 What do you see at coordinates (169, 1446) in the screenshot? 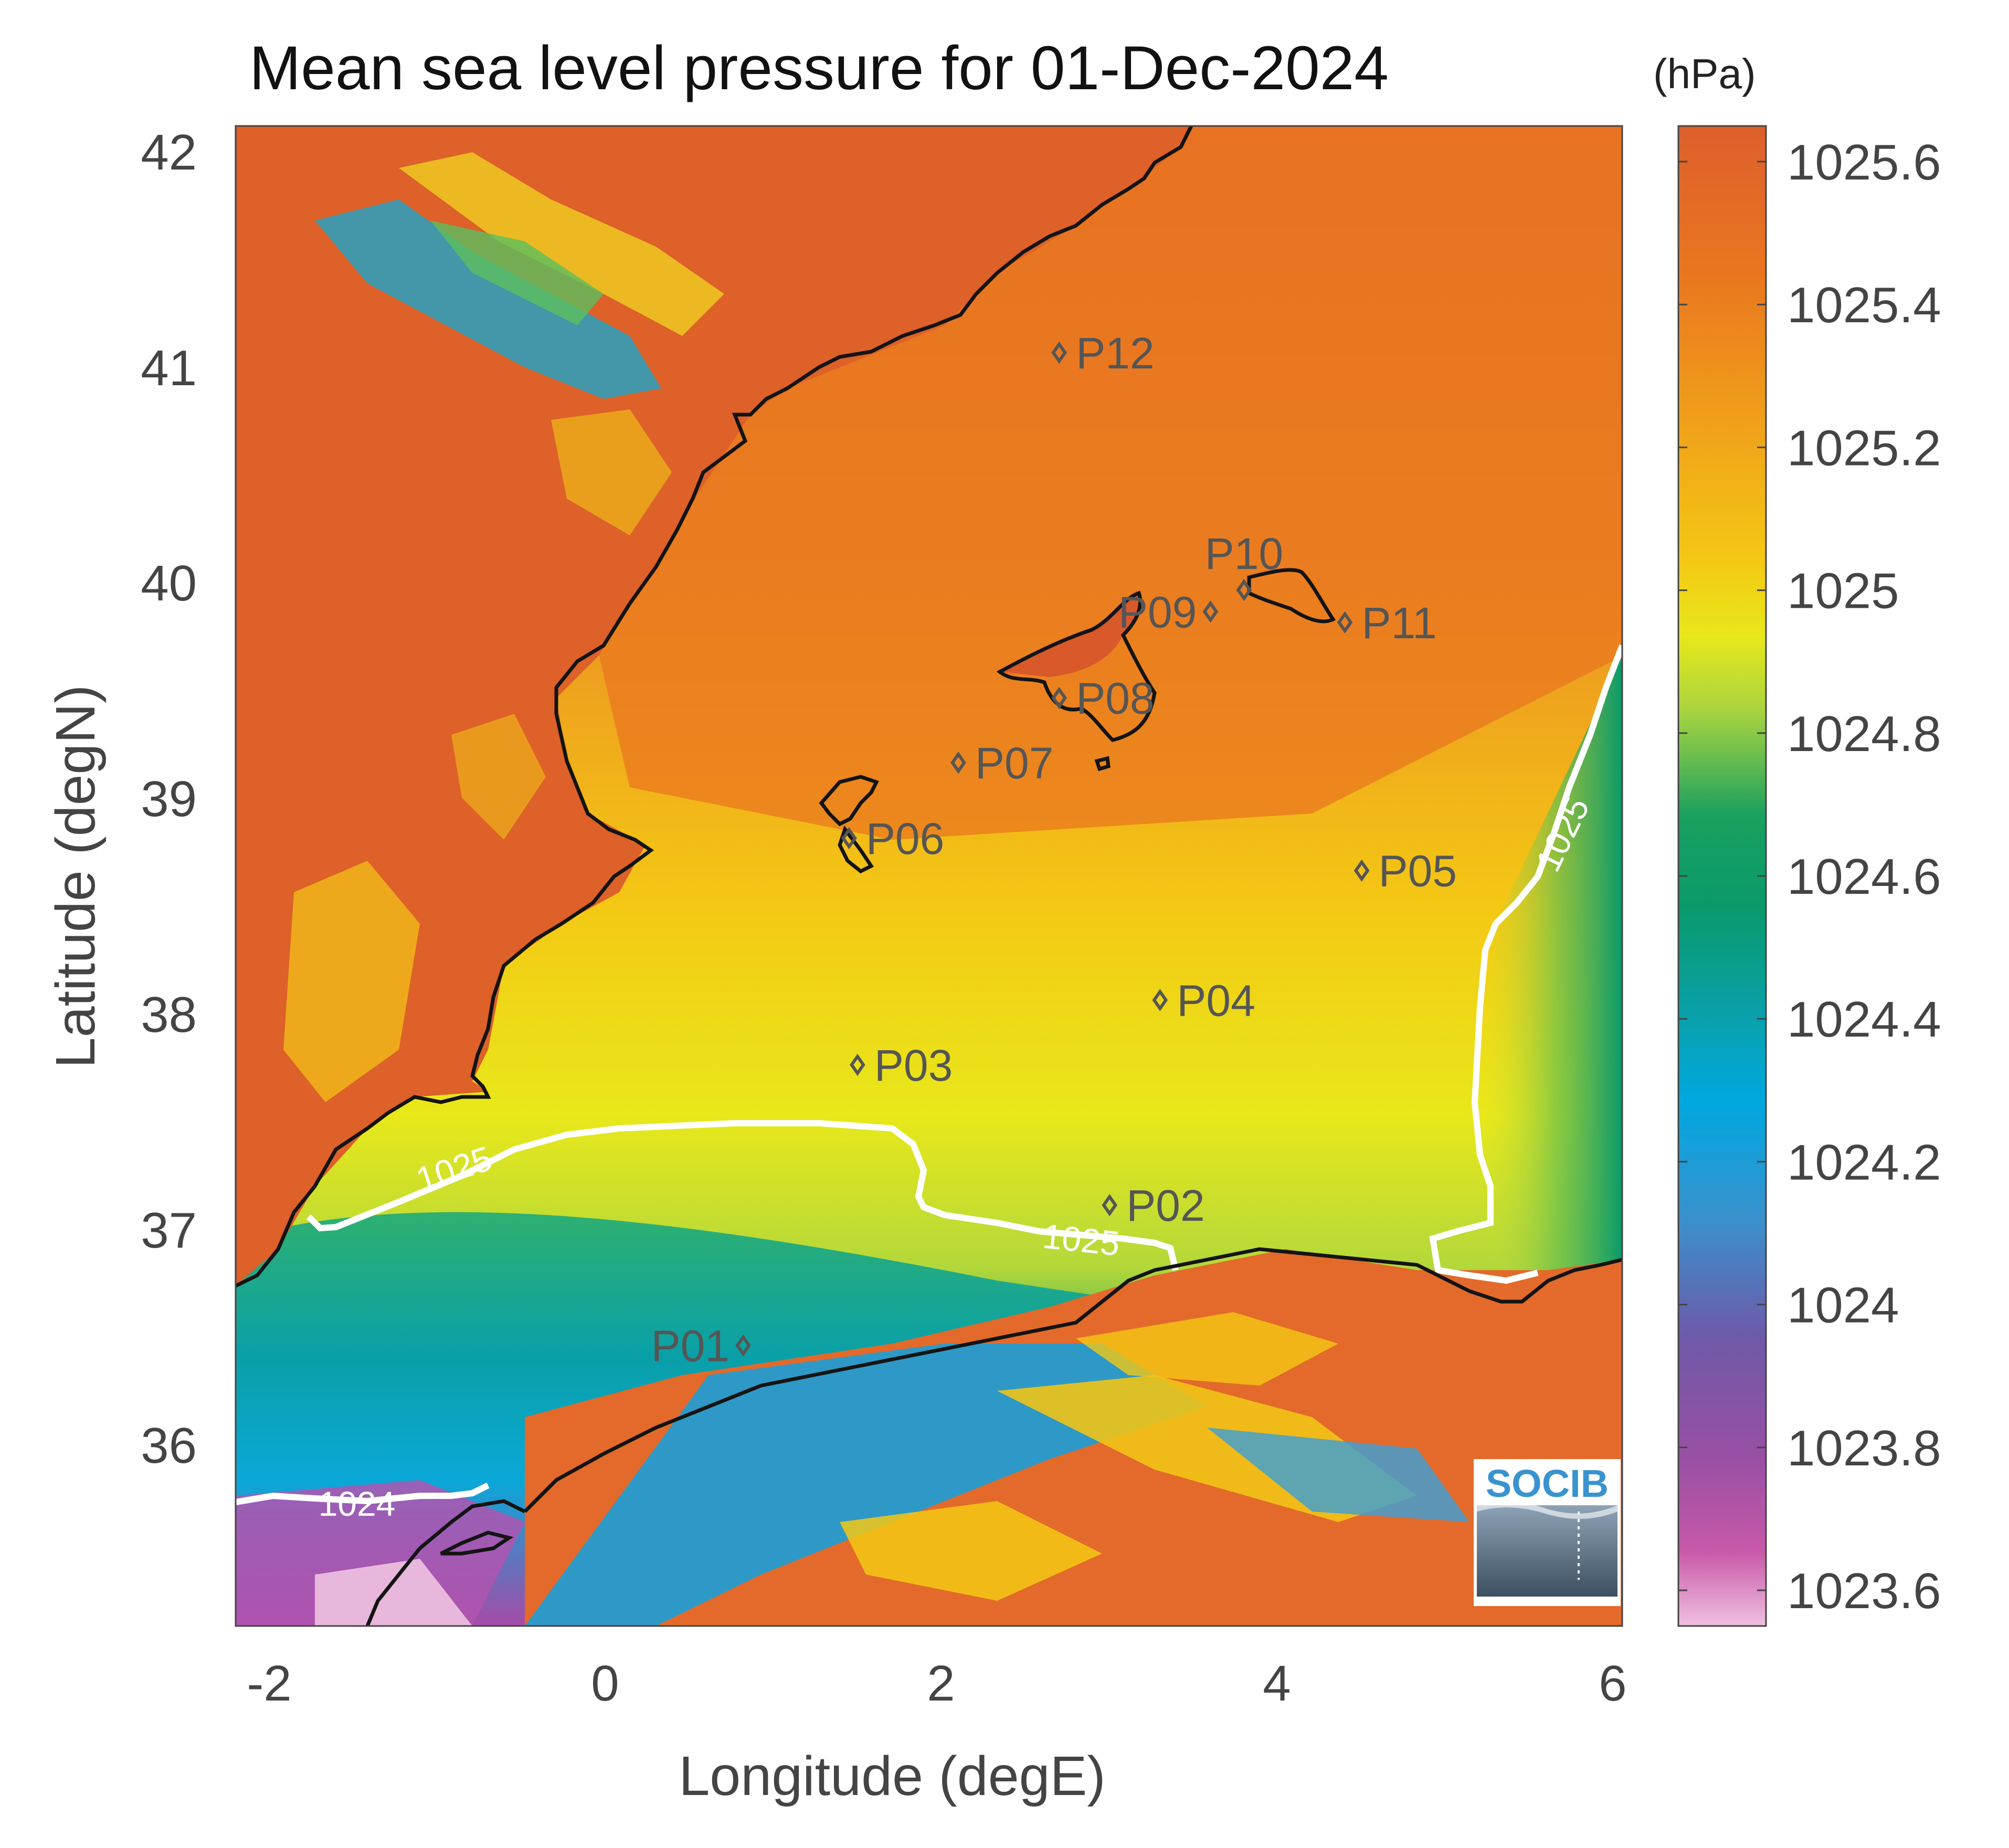
I see `y-tick-label: 36` at bounding box center [169, 1446].